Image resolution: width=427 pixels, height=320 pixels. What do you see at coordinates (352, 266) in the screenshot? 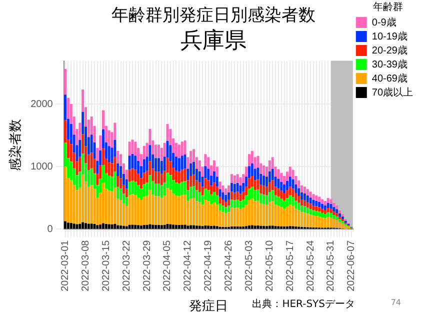
I see `x-tick-label: 2022-06-07` at bounding box center [352, 266].